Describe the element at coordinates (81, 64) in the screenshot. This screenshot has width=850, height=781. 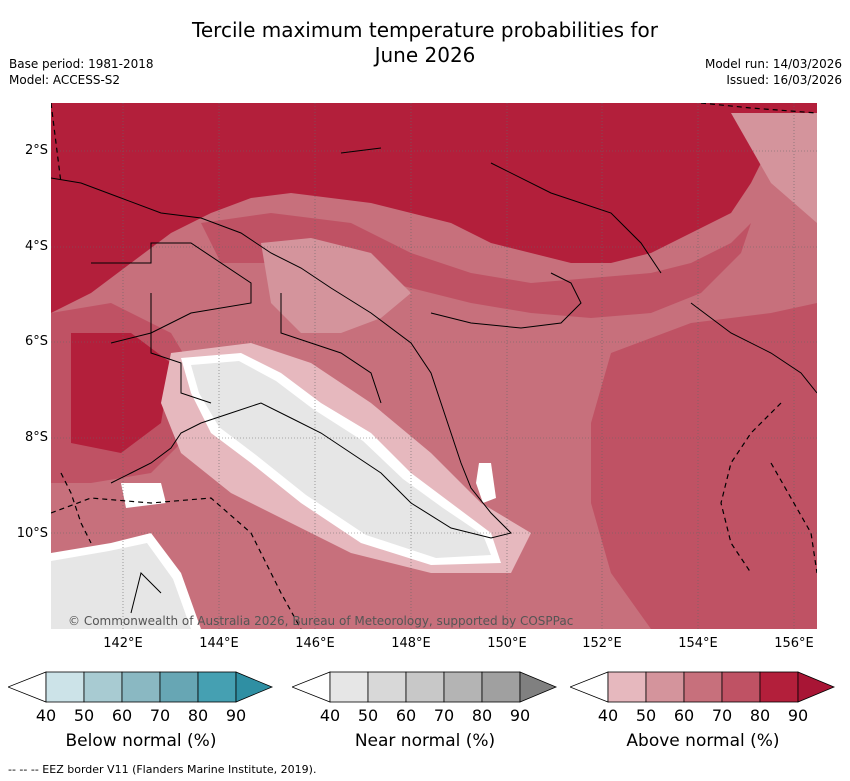
I see `base-period: Base period: 1981-2018` at that location.